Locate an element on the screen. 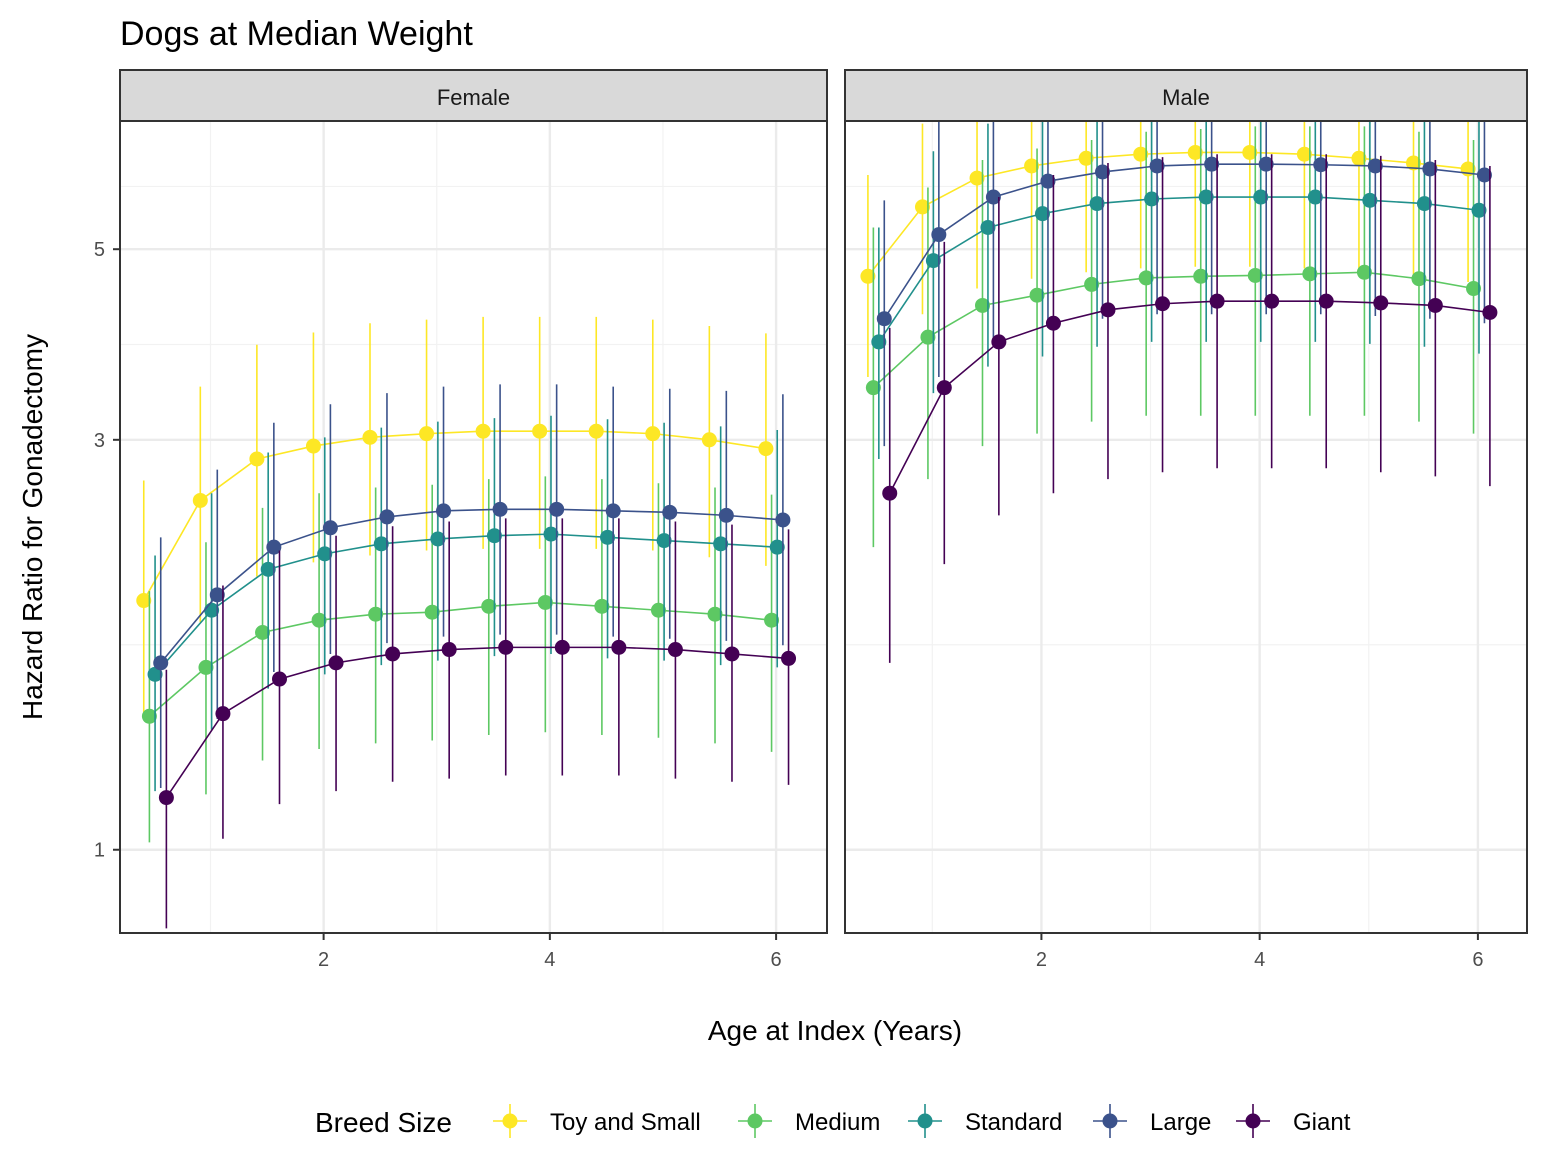 The width and height of the screenshot is (1568, 1176). y-tick-label: 3 is located at coordinates (99, 441).